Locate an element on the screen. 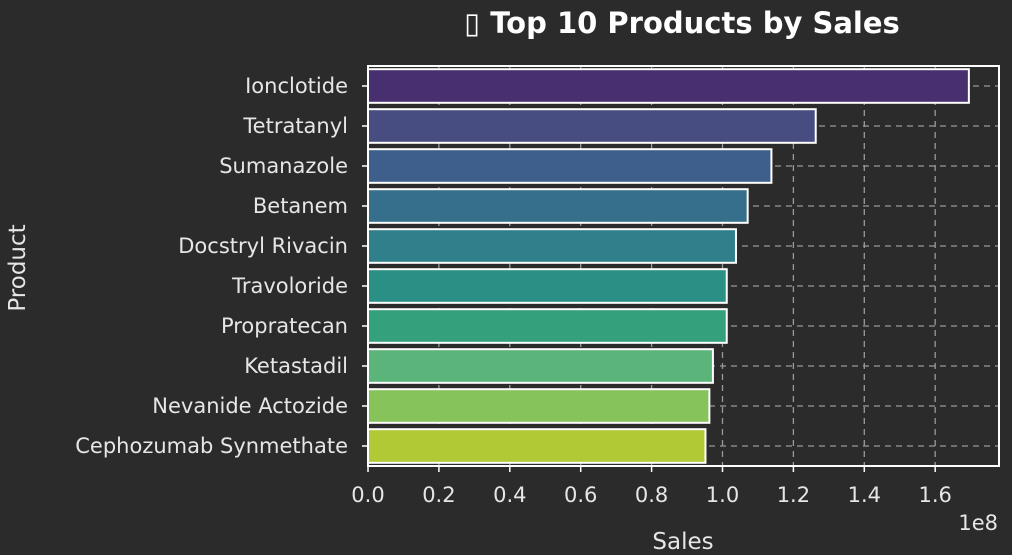 The height and width of the screenshot is (555, 1012). y-tick-label: Sumanazole is located at coordinates (283, 166).